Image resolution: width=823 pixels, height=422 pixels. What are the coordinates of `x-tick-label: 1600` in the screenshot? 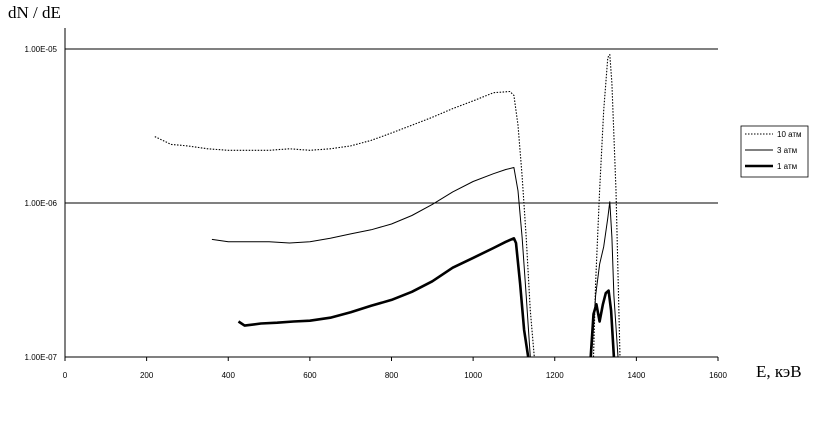 It's located at (718, 375).